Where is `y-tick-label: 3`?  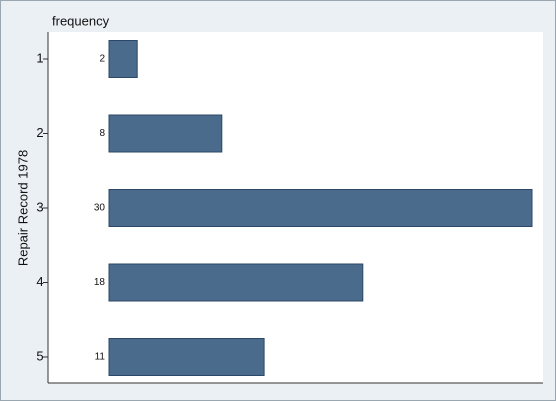
y-tick-label: 3 is located at coordinates (39, 206).